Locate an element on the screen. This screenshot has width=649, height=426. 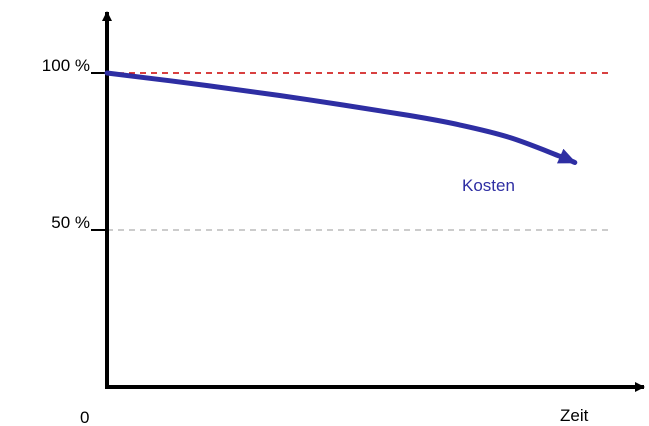
series-label-kosten: Kosten is located at coordinates (488, 185).